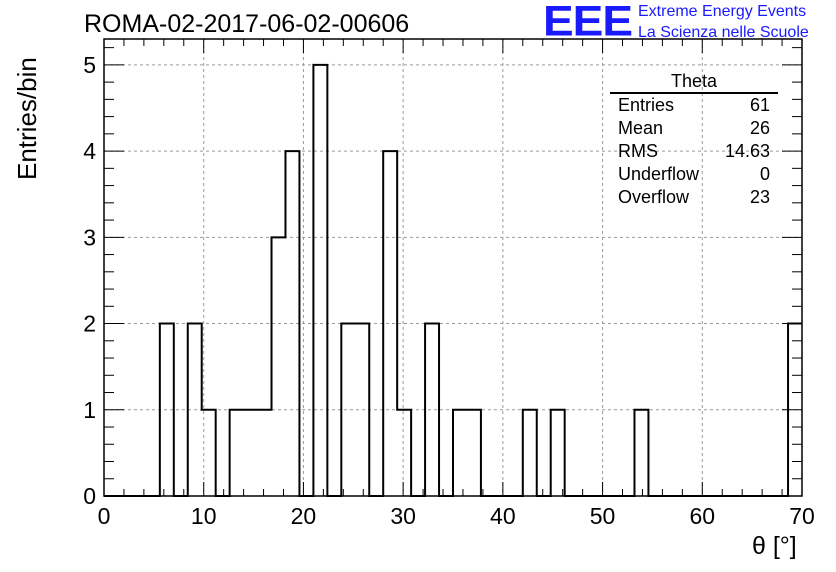  Describe the element at coordinates (603, 516) in the screenshot. I see `x-tick-label: 50` at that location.